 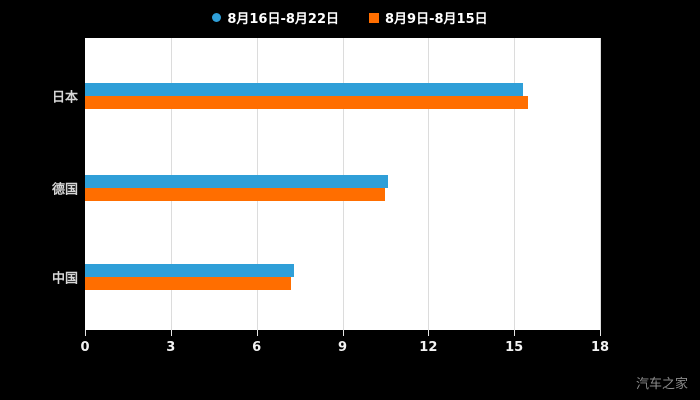 I want to click on legend-label-series-1: 8月16日-8月22日, so click(x=283, y=19).